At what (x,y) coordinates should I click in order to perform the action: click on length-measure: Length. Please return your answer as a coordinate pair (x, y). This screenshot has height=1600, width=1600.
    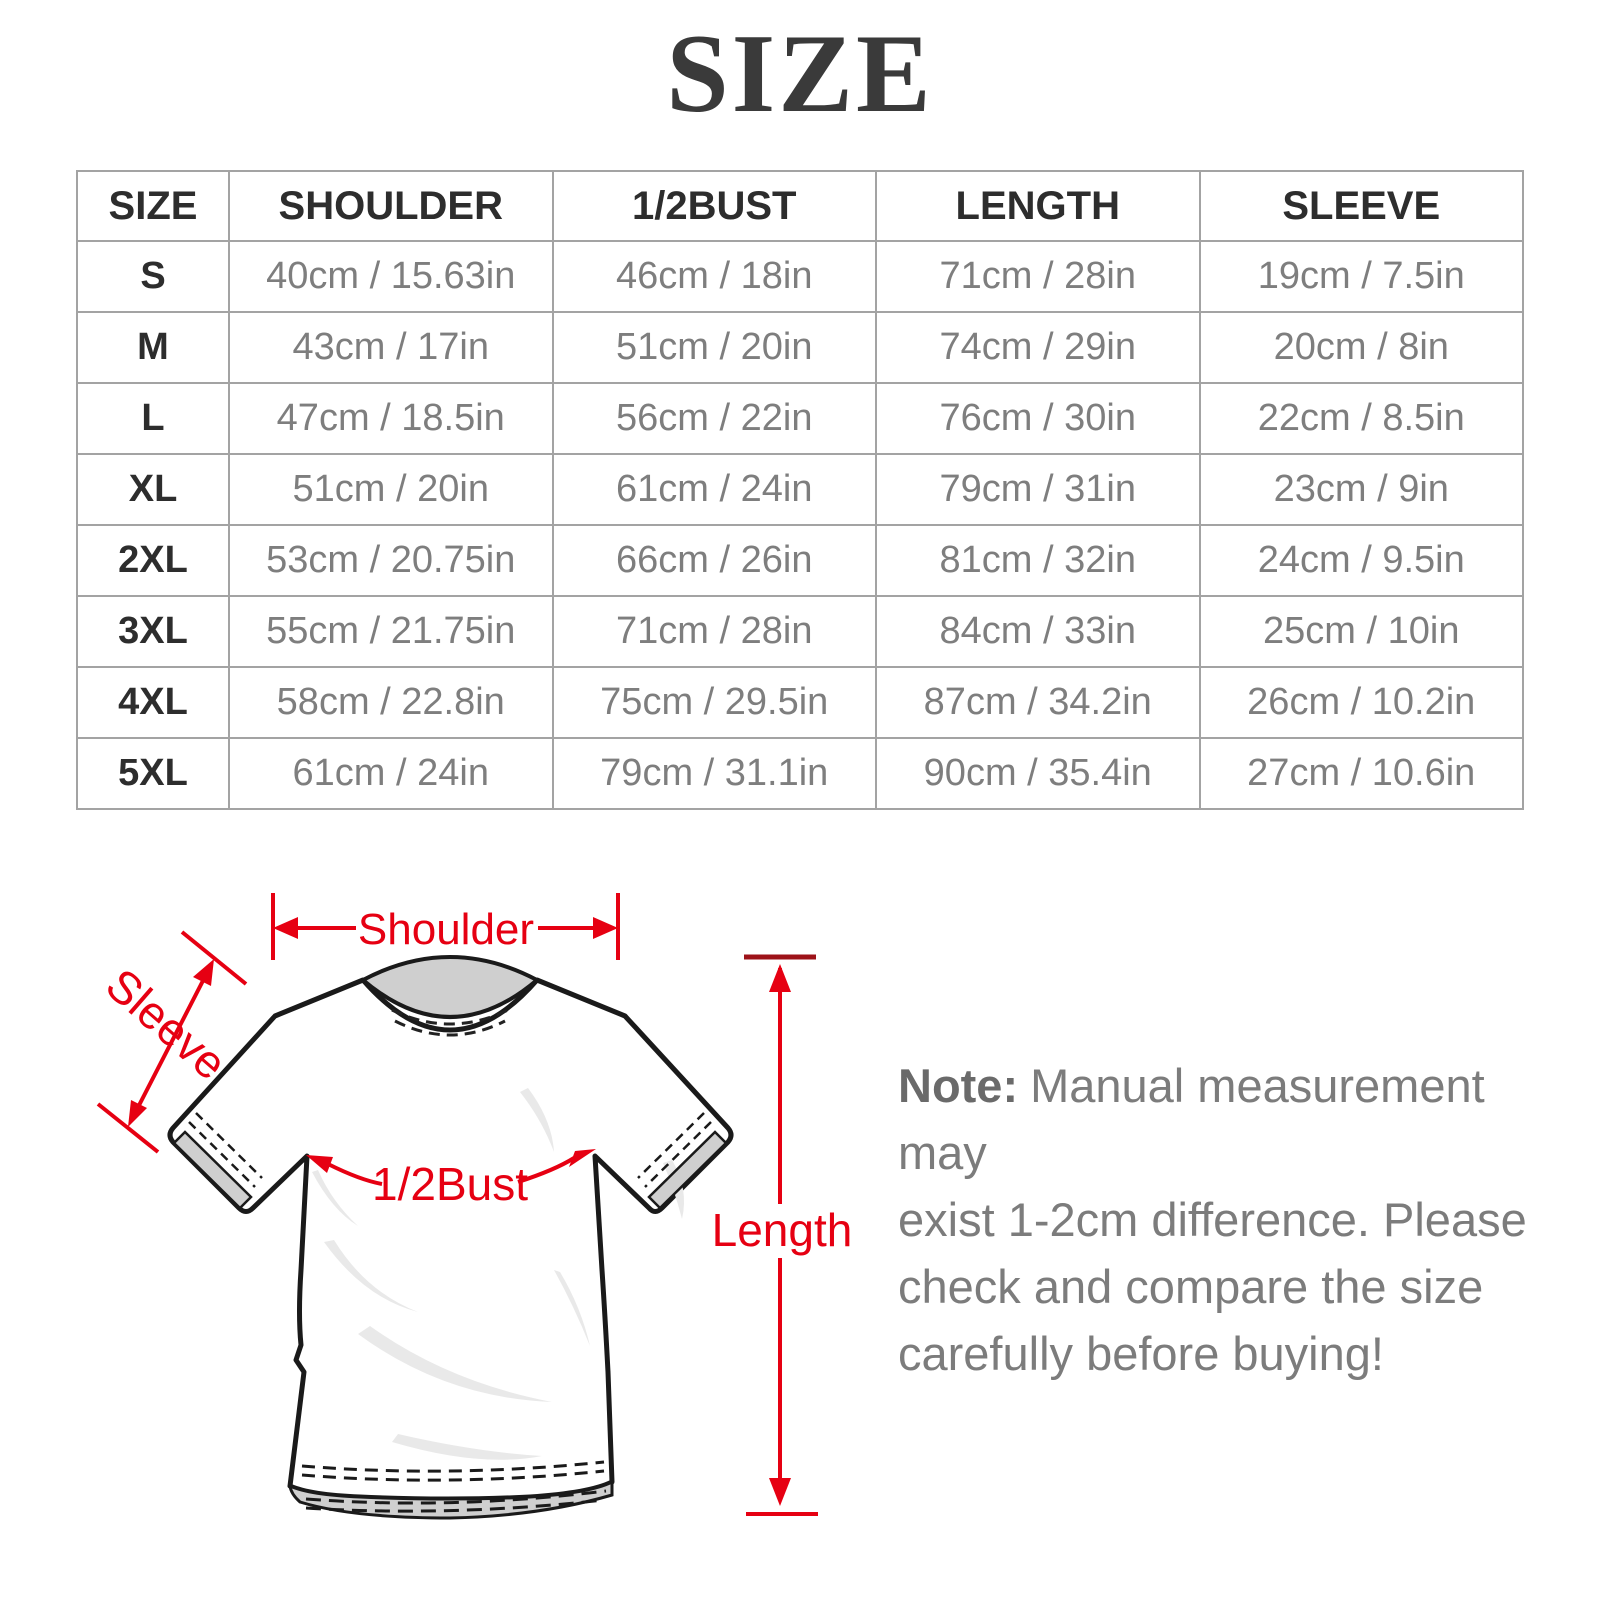
    Looking at the image, I should click on (782, 1235).